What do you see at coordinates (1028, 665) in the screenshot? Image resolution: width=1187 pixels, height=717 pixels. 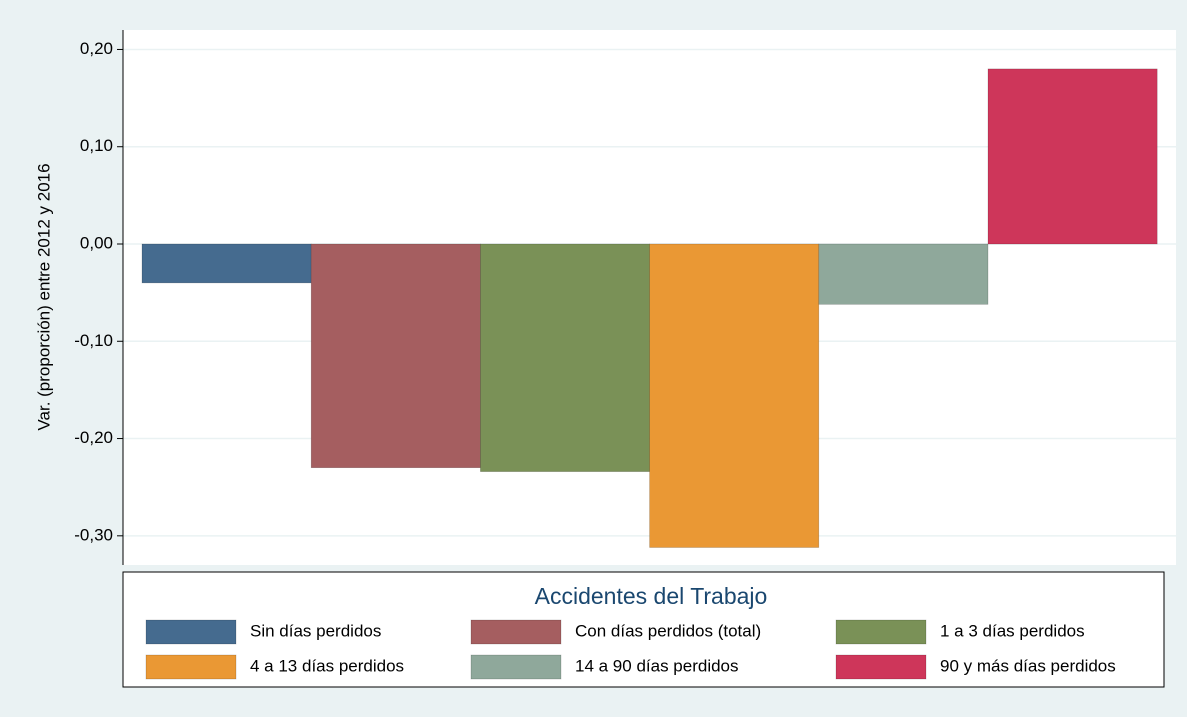 I see `legend-label: 90 y más días perdidos` at bounding box center [1028, 665].